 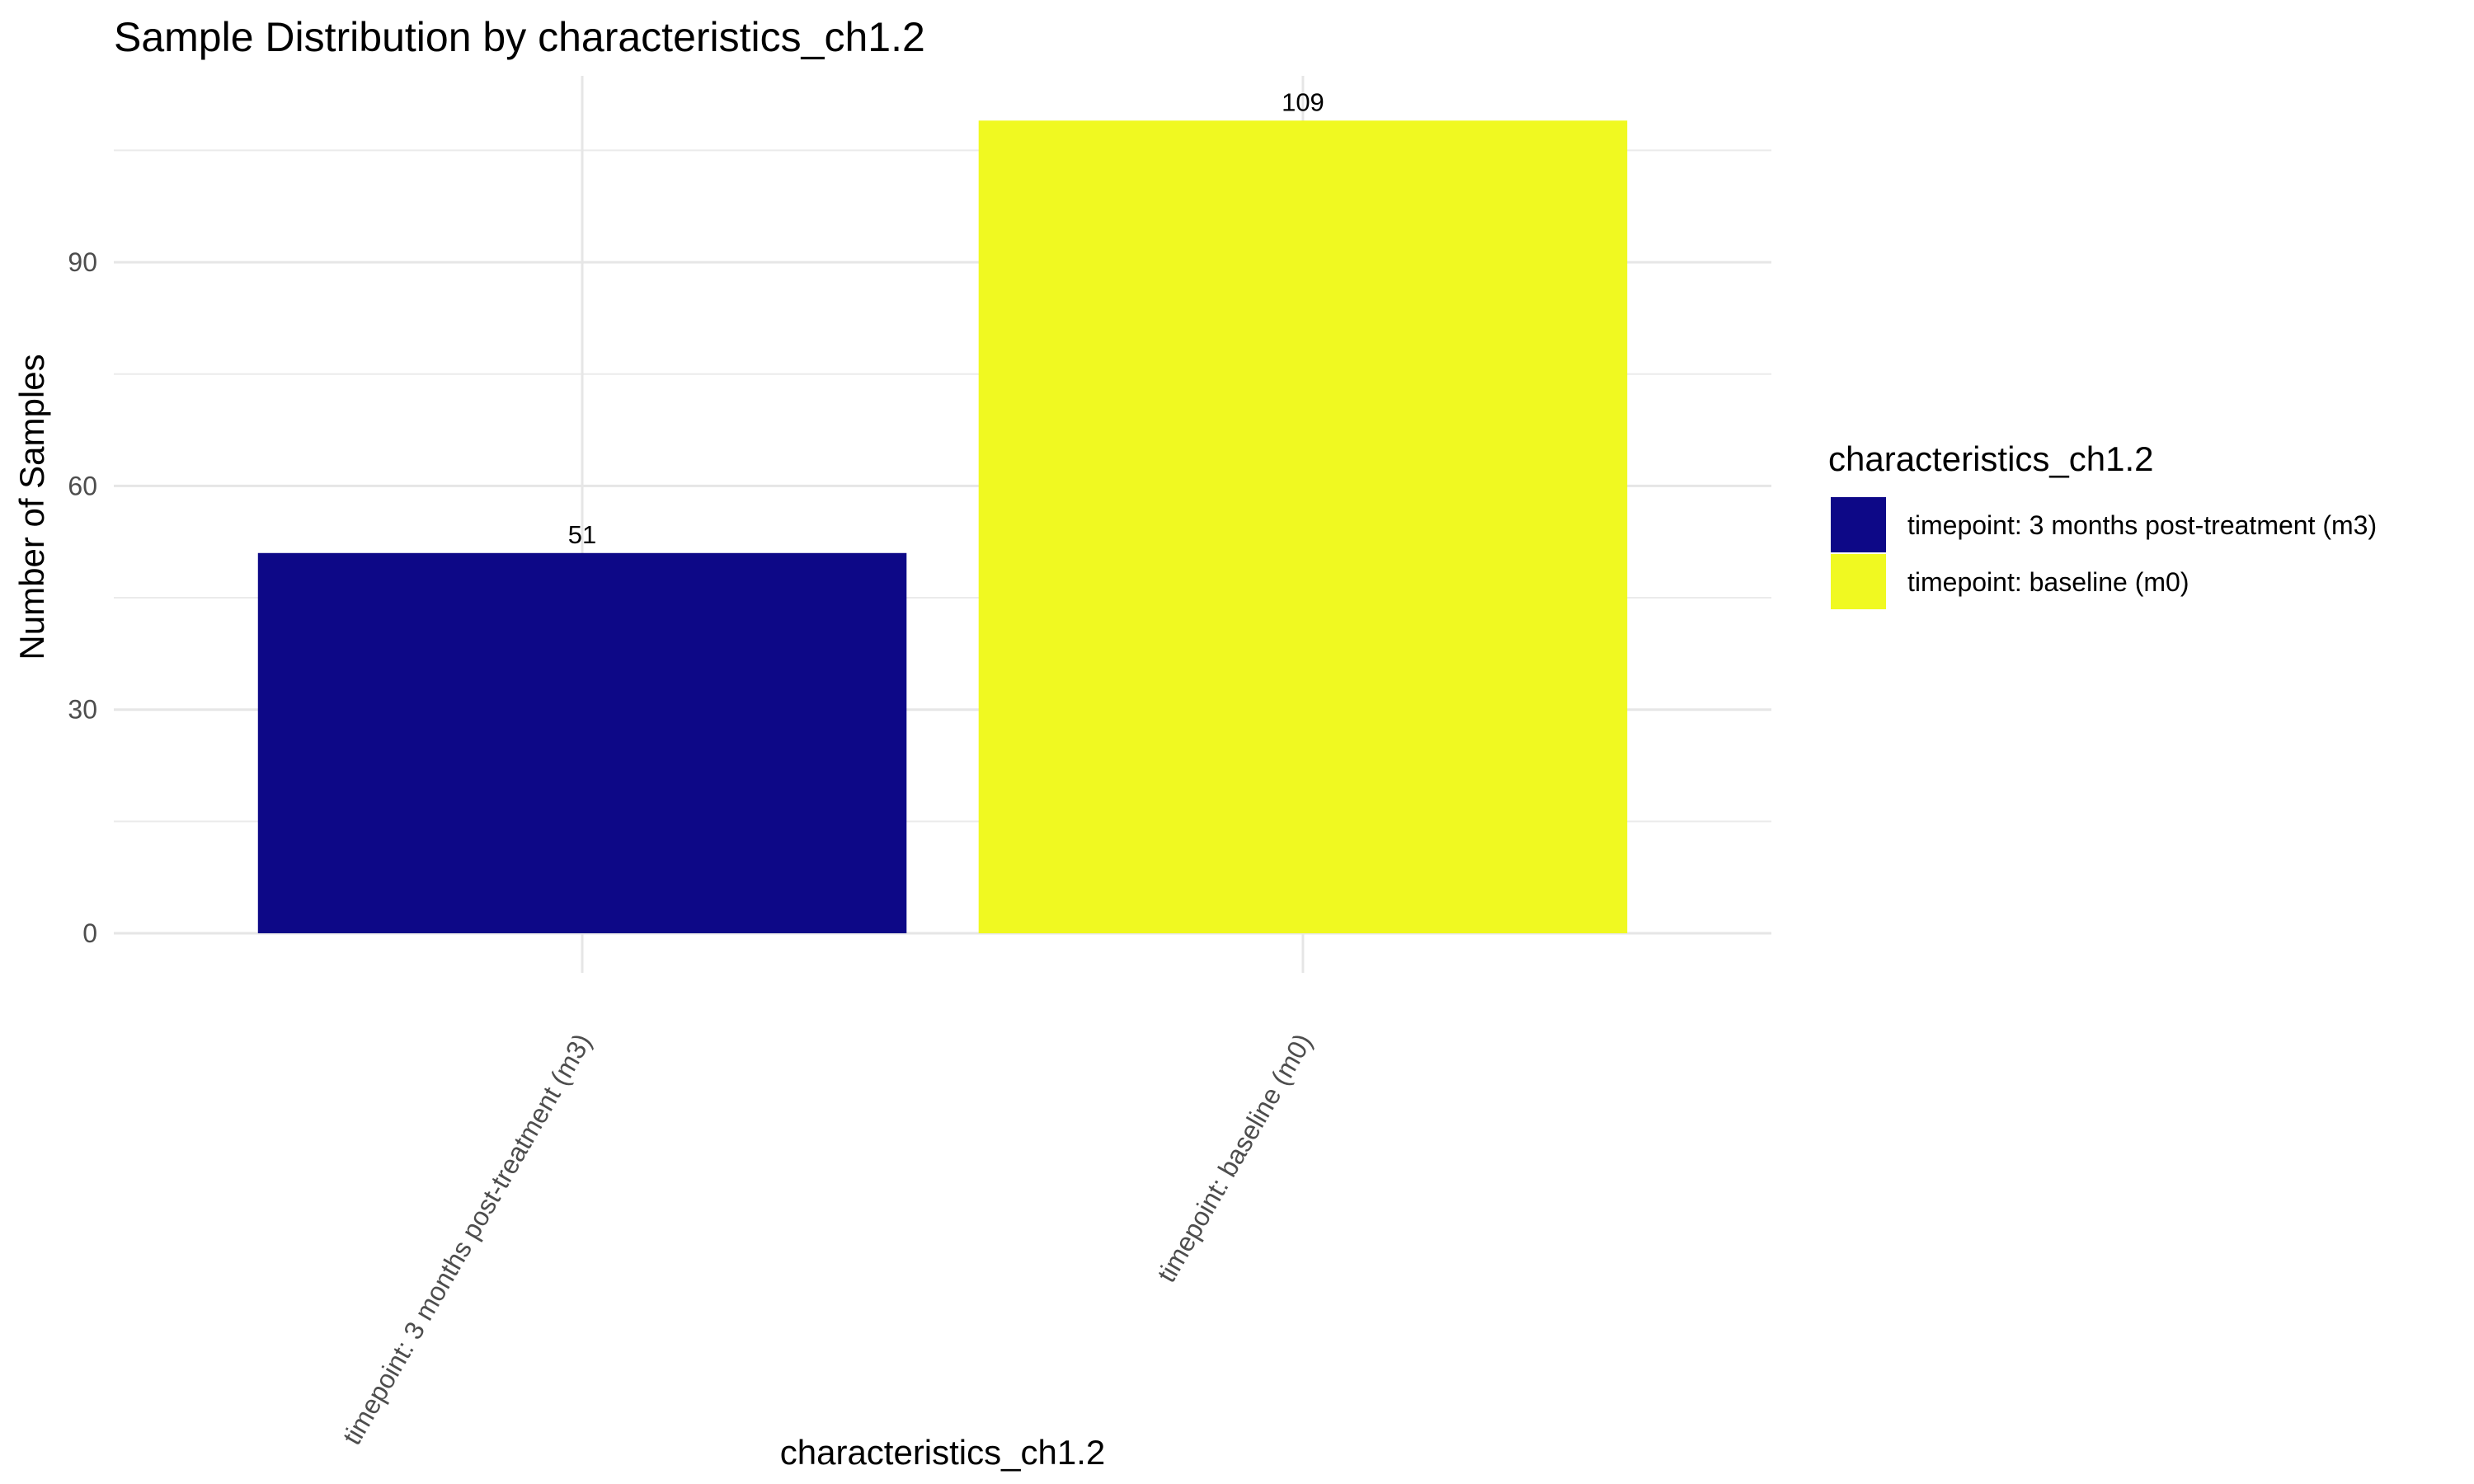 I want to click on legend-entry-label: timepoint: 3 months post-treatment (m3), so click(x=2142, y=525).